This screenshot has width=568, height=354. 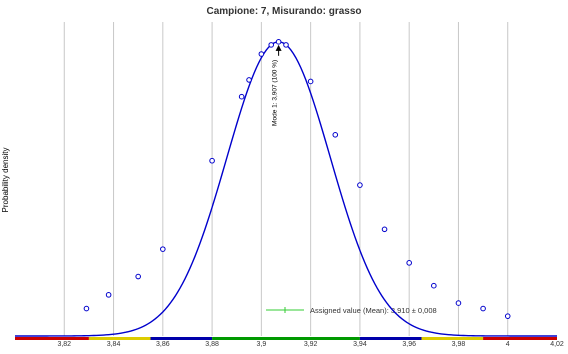 What do you see at coordinates (275, 93) in the screenshot?
I see `mode-annotation-text: Mode 1: 3,907 (100 %)` at bounding box center [275, 93].